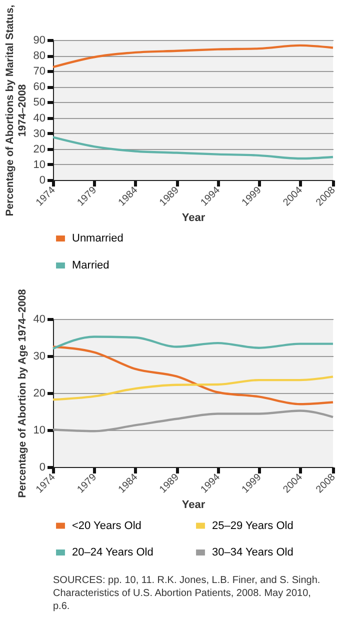 This screenshot has width=343, height=625. What do you see at coordinates (16, 110) in the screenshot?
I see `y-axis-title: Percentage of Abortions by Marital Status, 1974–2008` at bounding box center [16, 110].